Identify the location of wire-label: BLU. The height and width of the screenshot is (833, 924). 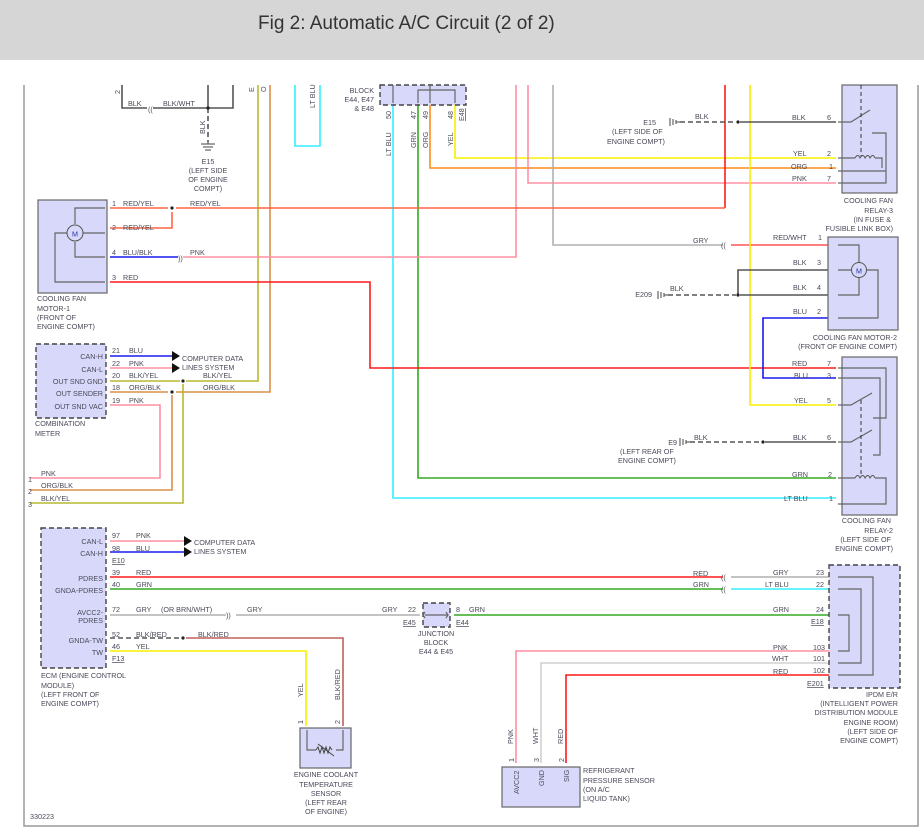
(136, 350).